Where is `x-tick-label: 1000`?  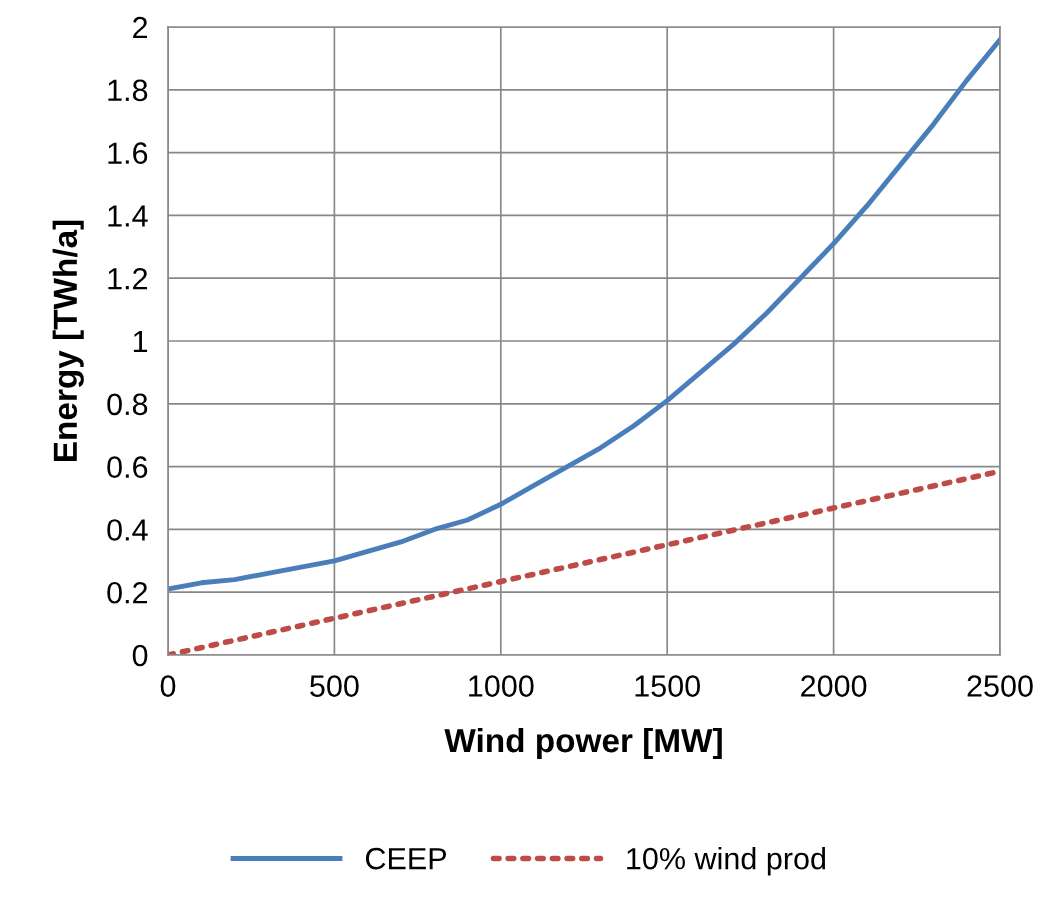
x-tick-label: 1000 is located at coordinates (501, 686).